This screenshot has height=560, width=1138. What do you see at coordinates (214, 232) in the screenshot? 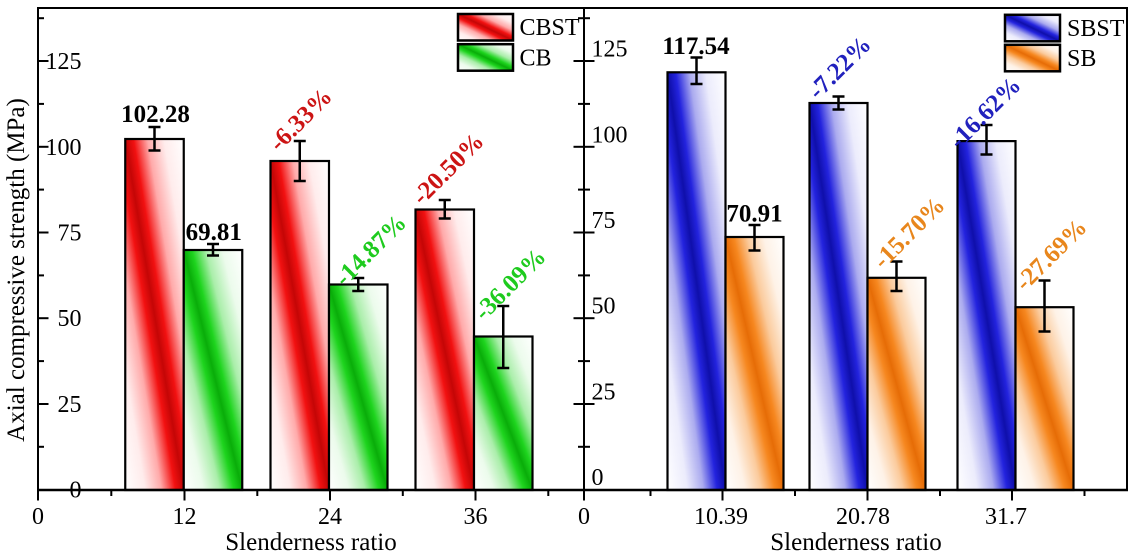
I see `svg-text: 69.81` at bounding box center [214, 232].